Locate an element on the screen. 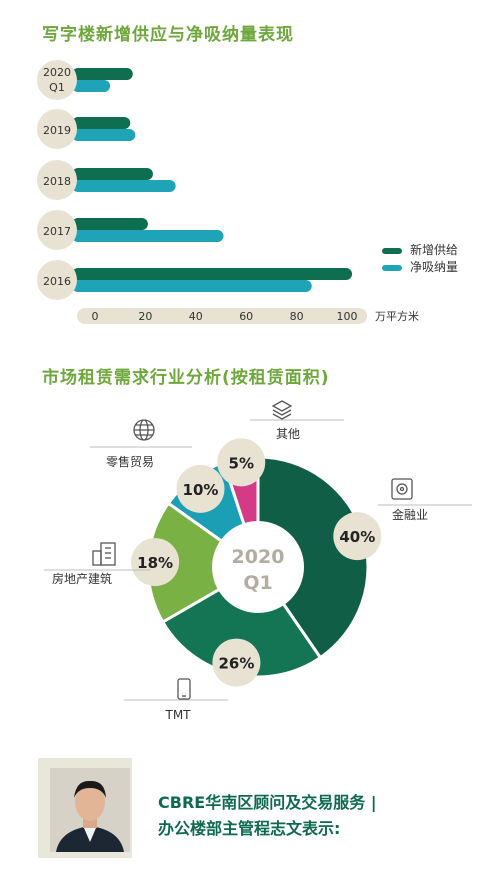  pct-label: 40% is located at coordinates (357, 537).